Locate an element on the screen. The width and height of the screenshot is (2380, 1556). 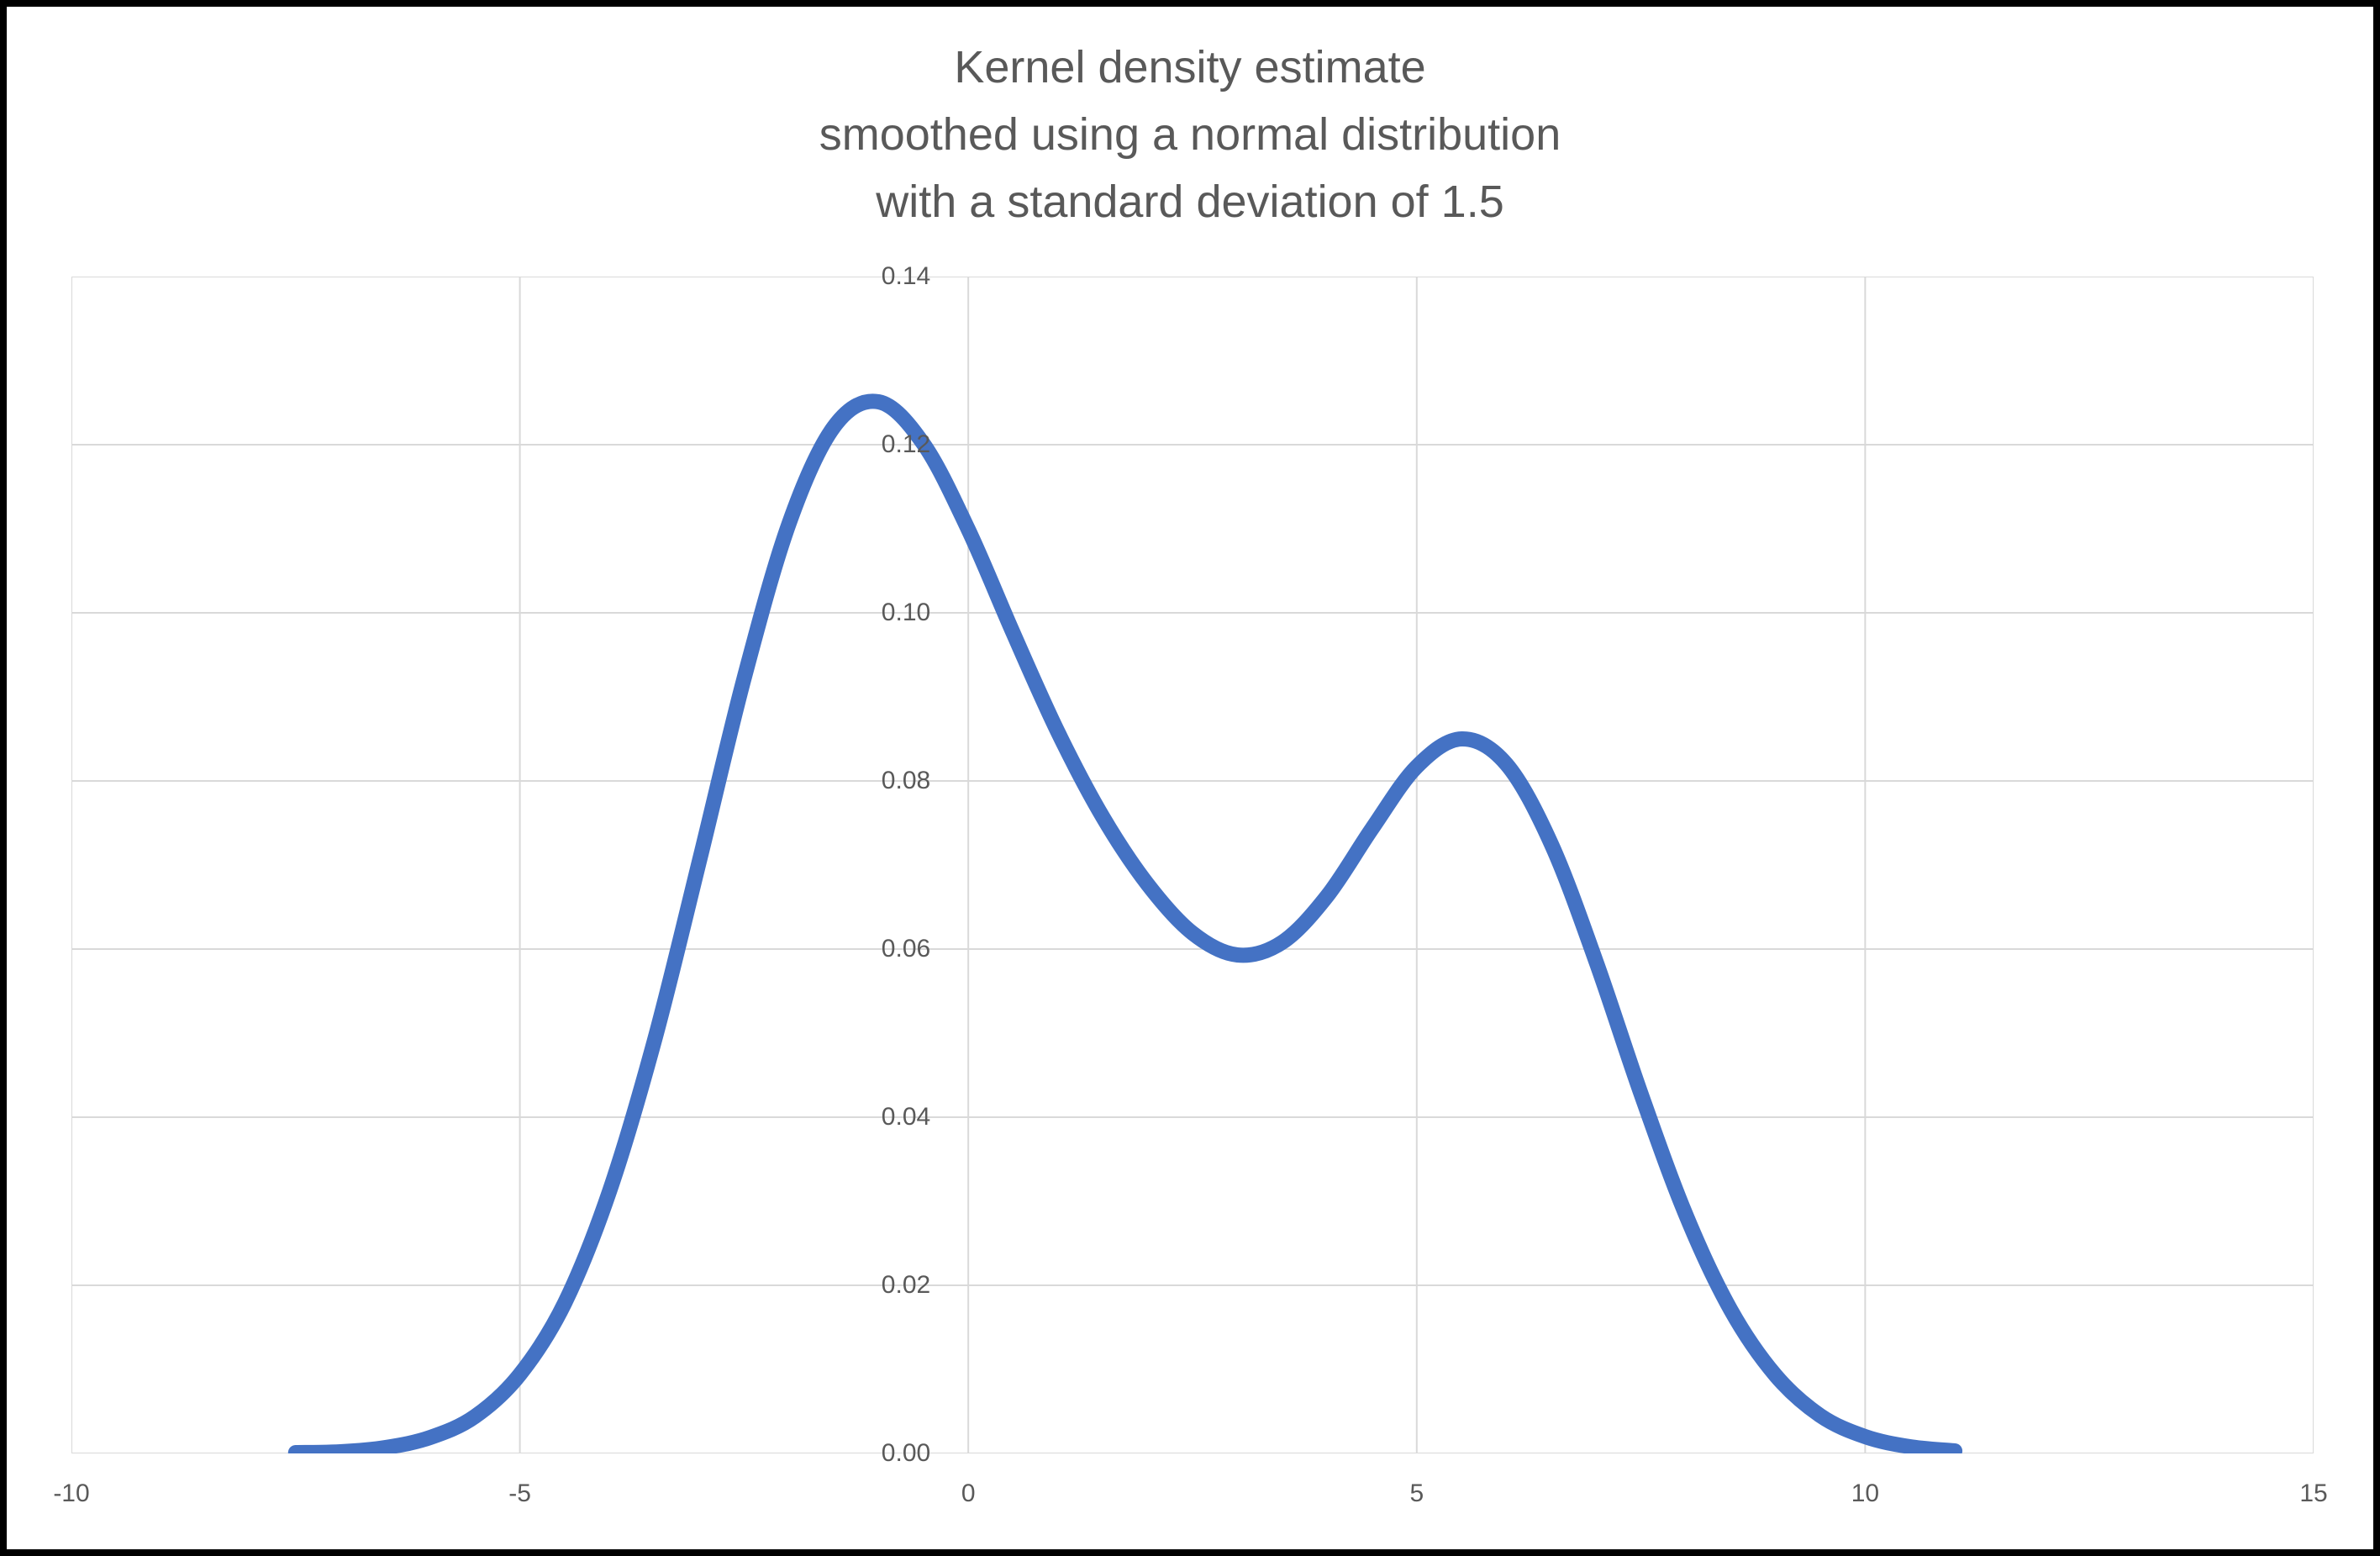
x-tick-label: 10 is located at coordinates (1866, 1493).